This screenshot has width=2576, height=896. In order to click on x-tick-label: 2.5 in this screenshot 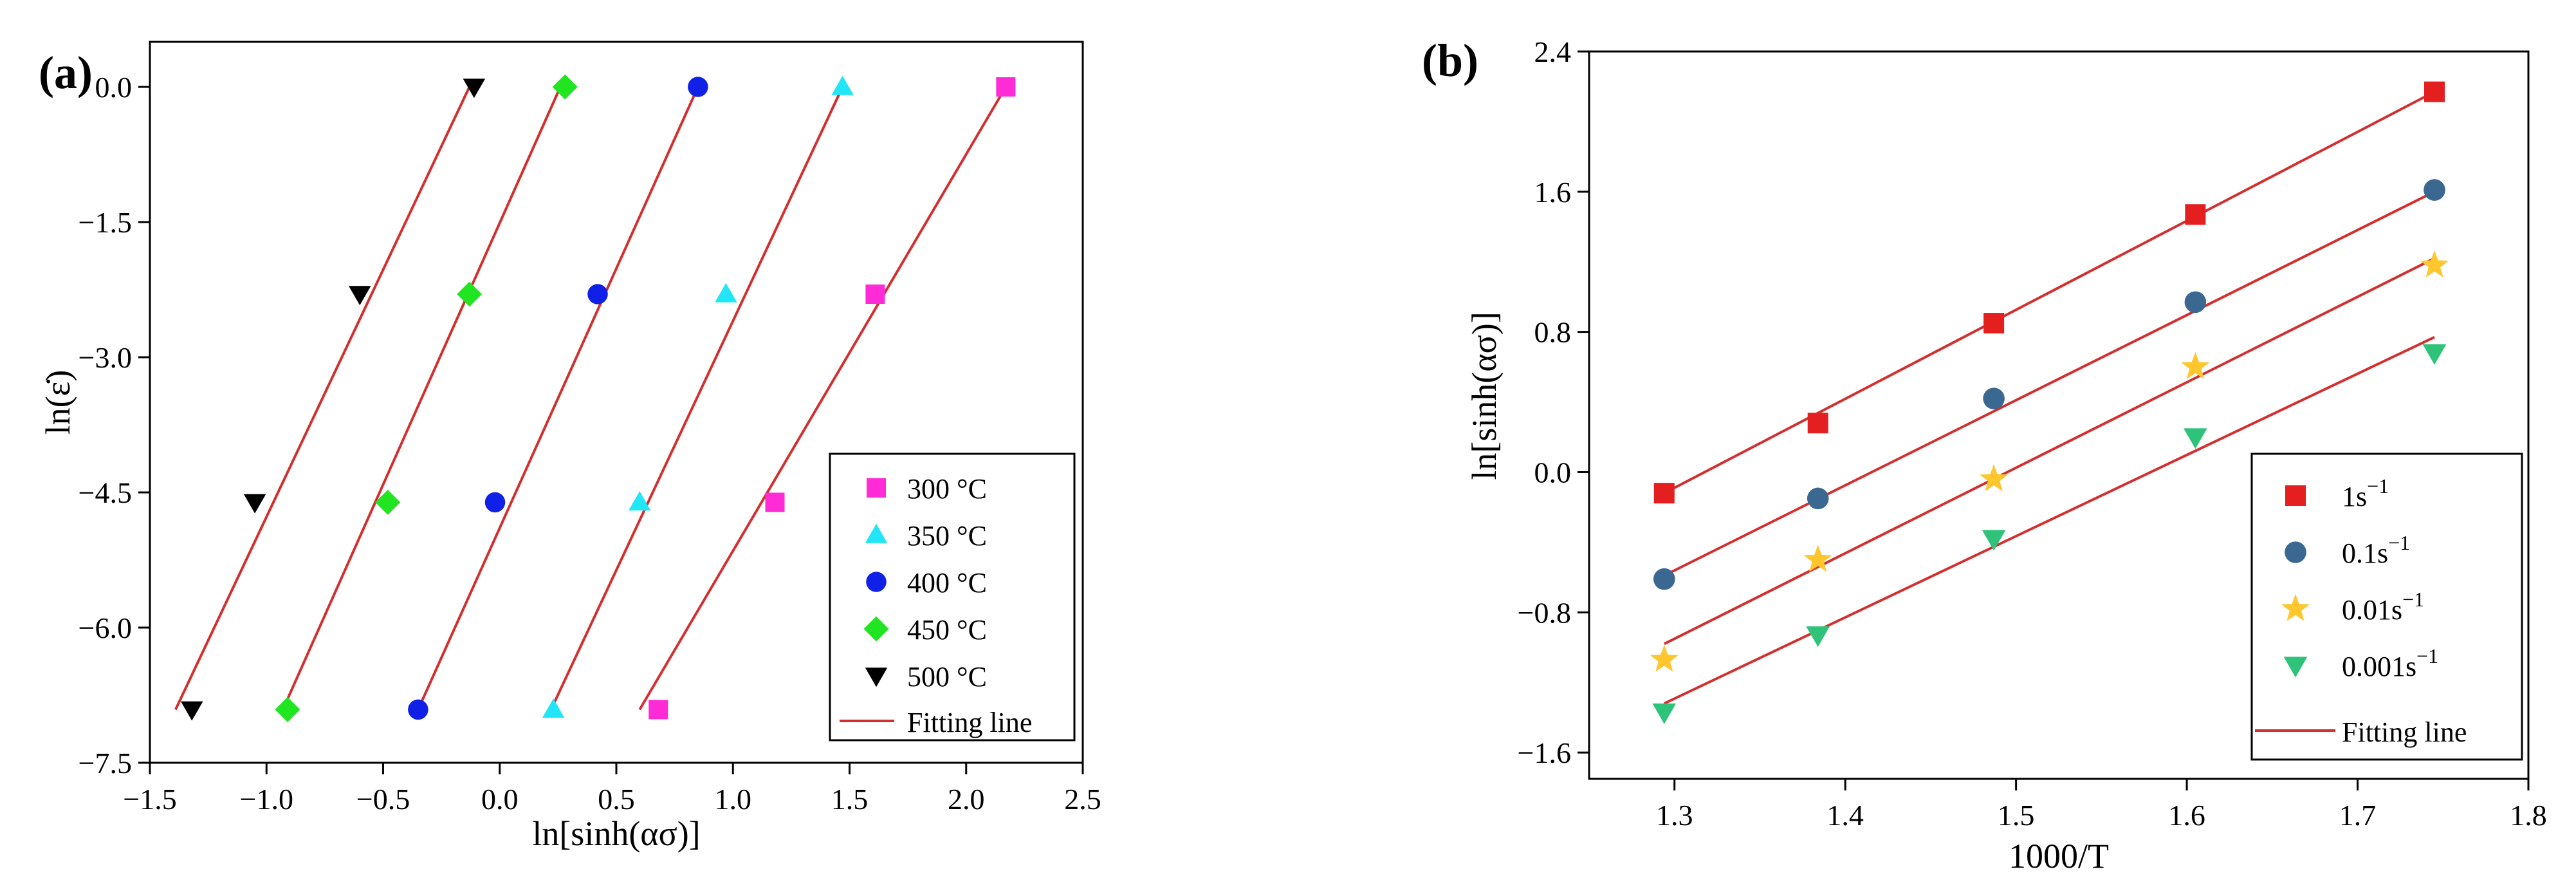, I will do `click(1082, 799)`.